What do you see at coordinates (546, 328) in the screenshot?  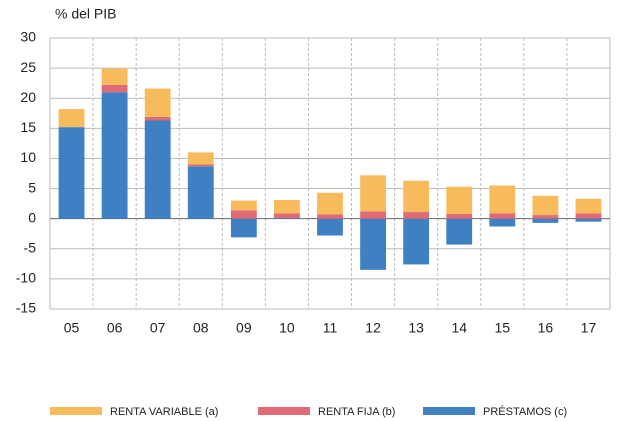 I see `x-tick-label: 16` at bounding box center [546, 328].